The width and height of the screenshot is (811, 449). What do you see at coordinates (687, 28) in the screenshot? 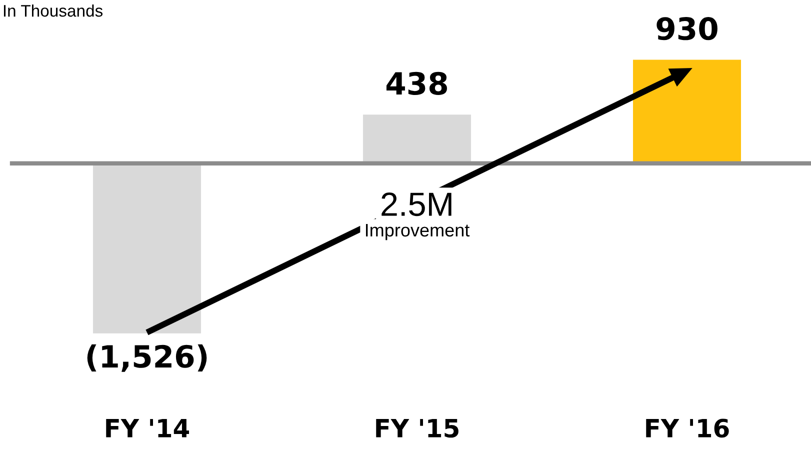
I see `data-label: 930` at bounding box center [687, 28].